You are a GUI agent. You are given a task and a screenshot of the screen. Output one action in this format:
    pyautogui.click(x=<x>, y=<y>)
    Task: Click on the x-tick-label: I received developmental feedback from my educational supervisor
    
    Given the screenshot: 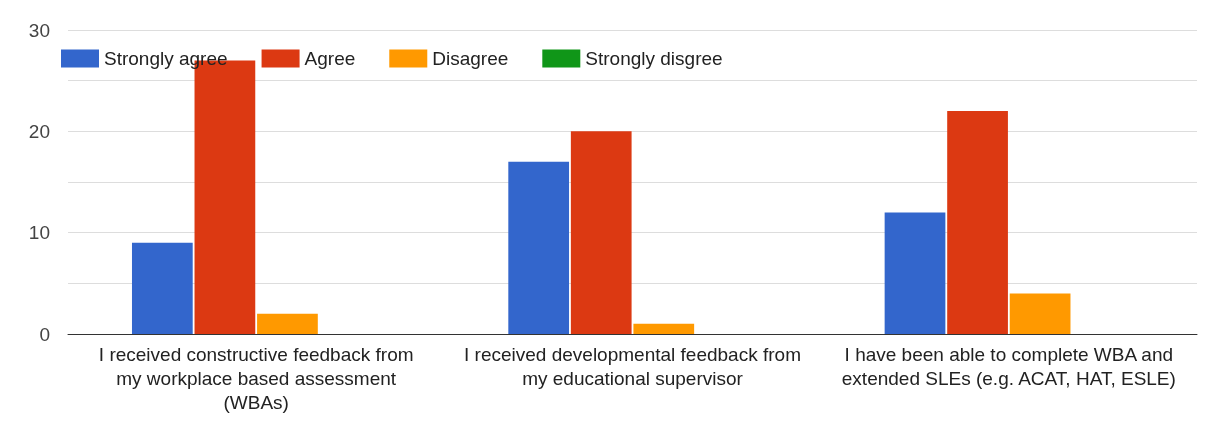 What is the action you would take?
    pyautogui.click(x=632, y=366)
    